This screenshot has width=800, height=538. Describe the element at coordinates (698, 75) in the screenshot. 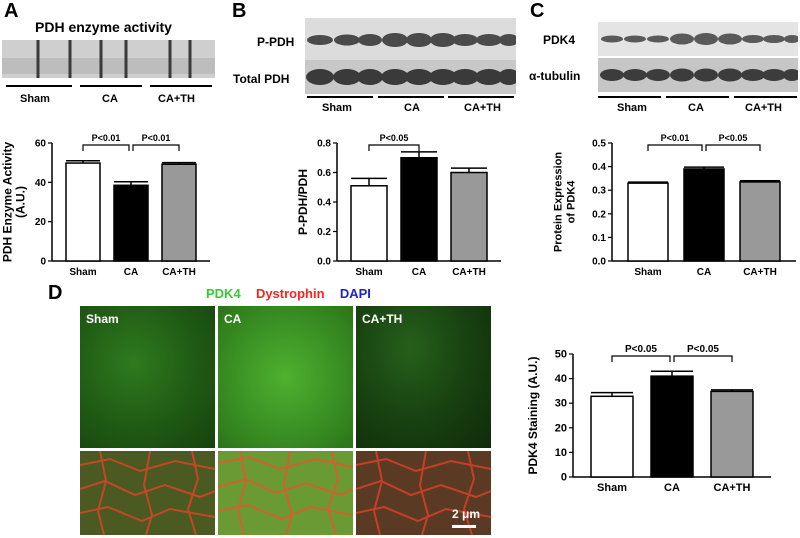

I see `alpha-tubulin-blot` at that location.